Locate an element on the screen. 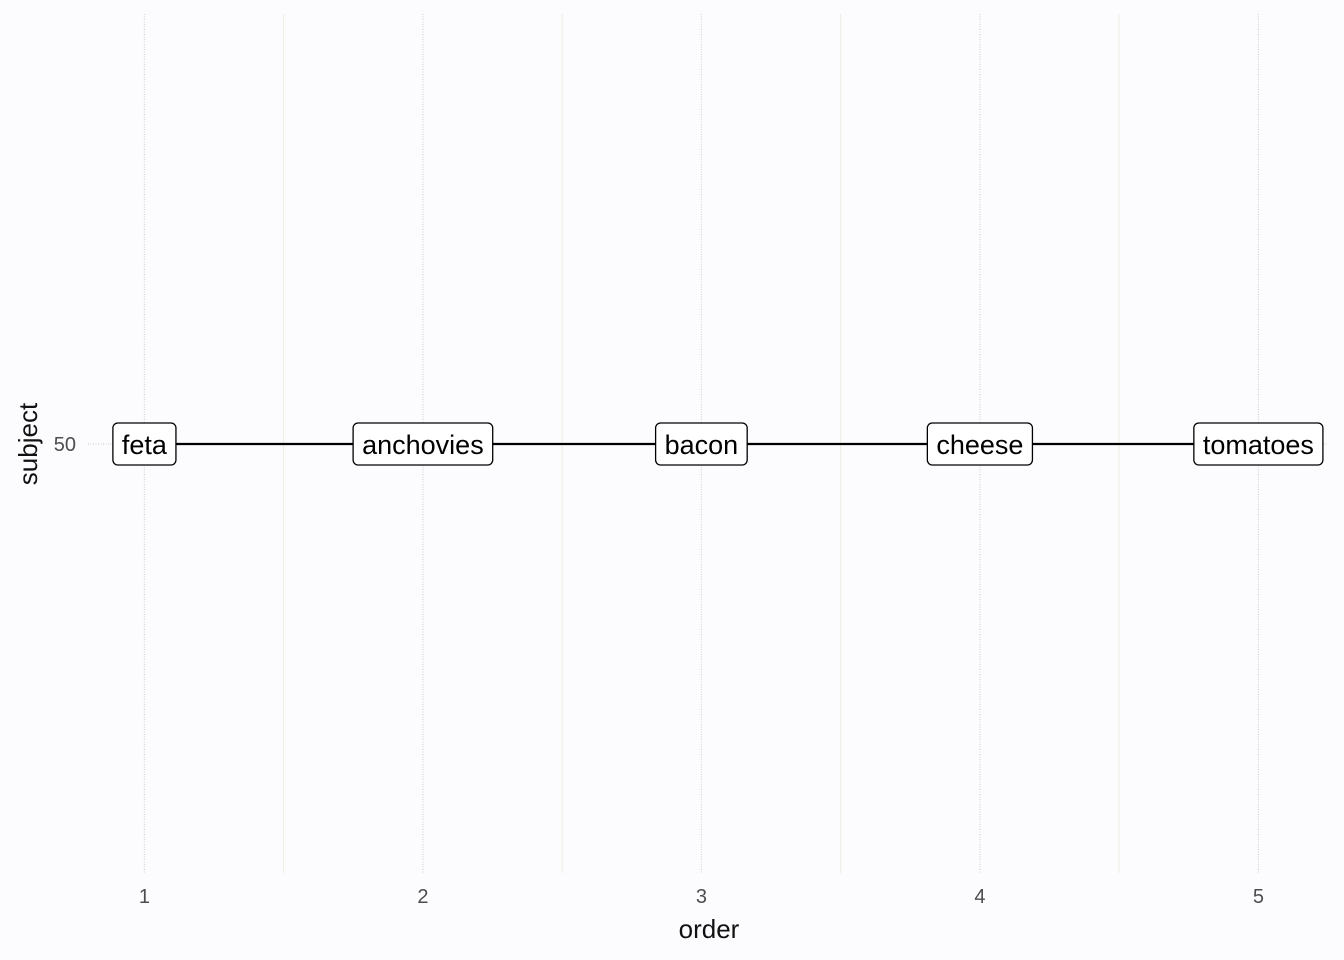 The height and width of the screenshot is (960, 1344). y-tick-label: 50 is located at coordinates (65, 445).